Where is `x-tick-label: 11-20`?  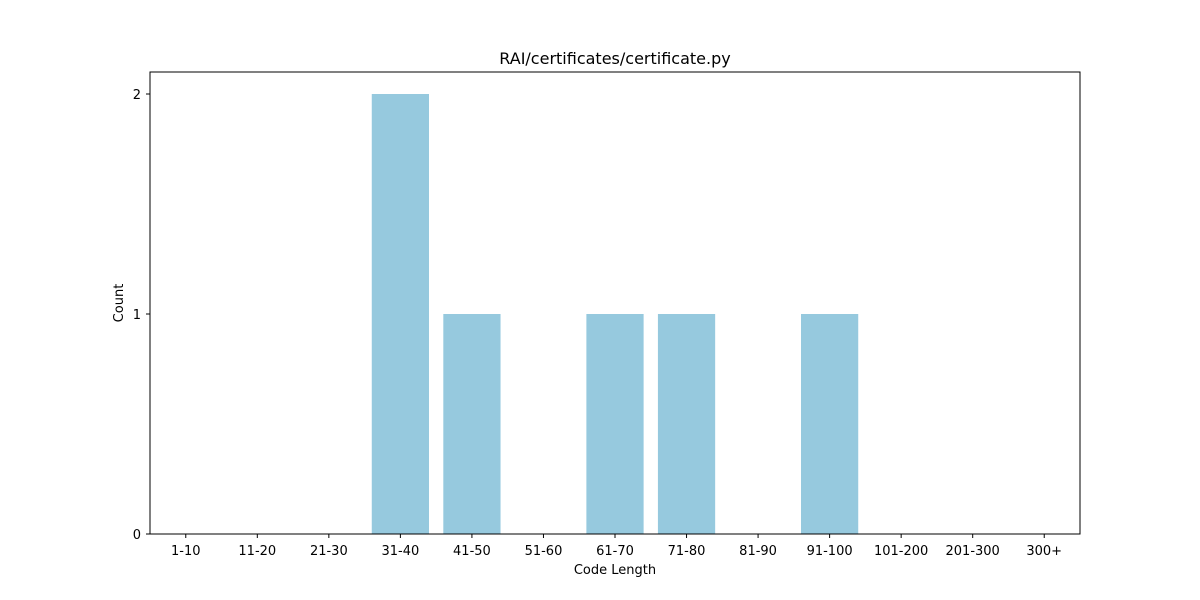 x-tick-label: 11-20 is located at coordinates (257, 551).